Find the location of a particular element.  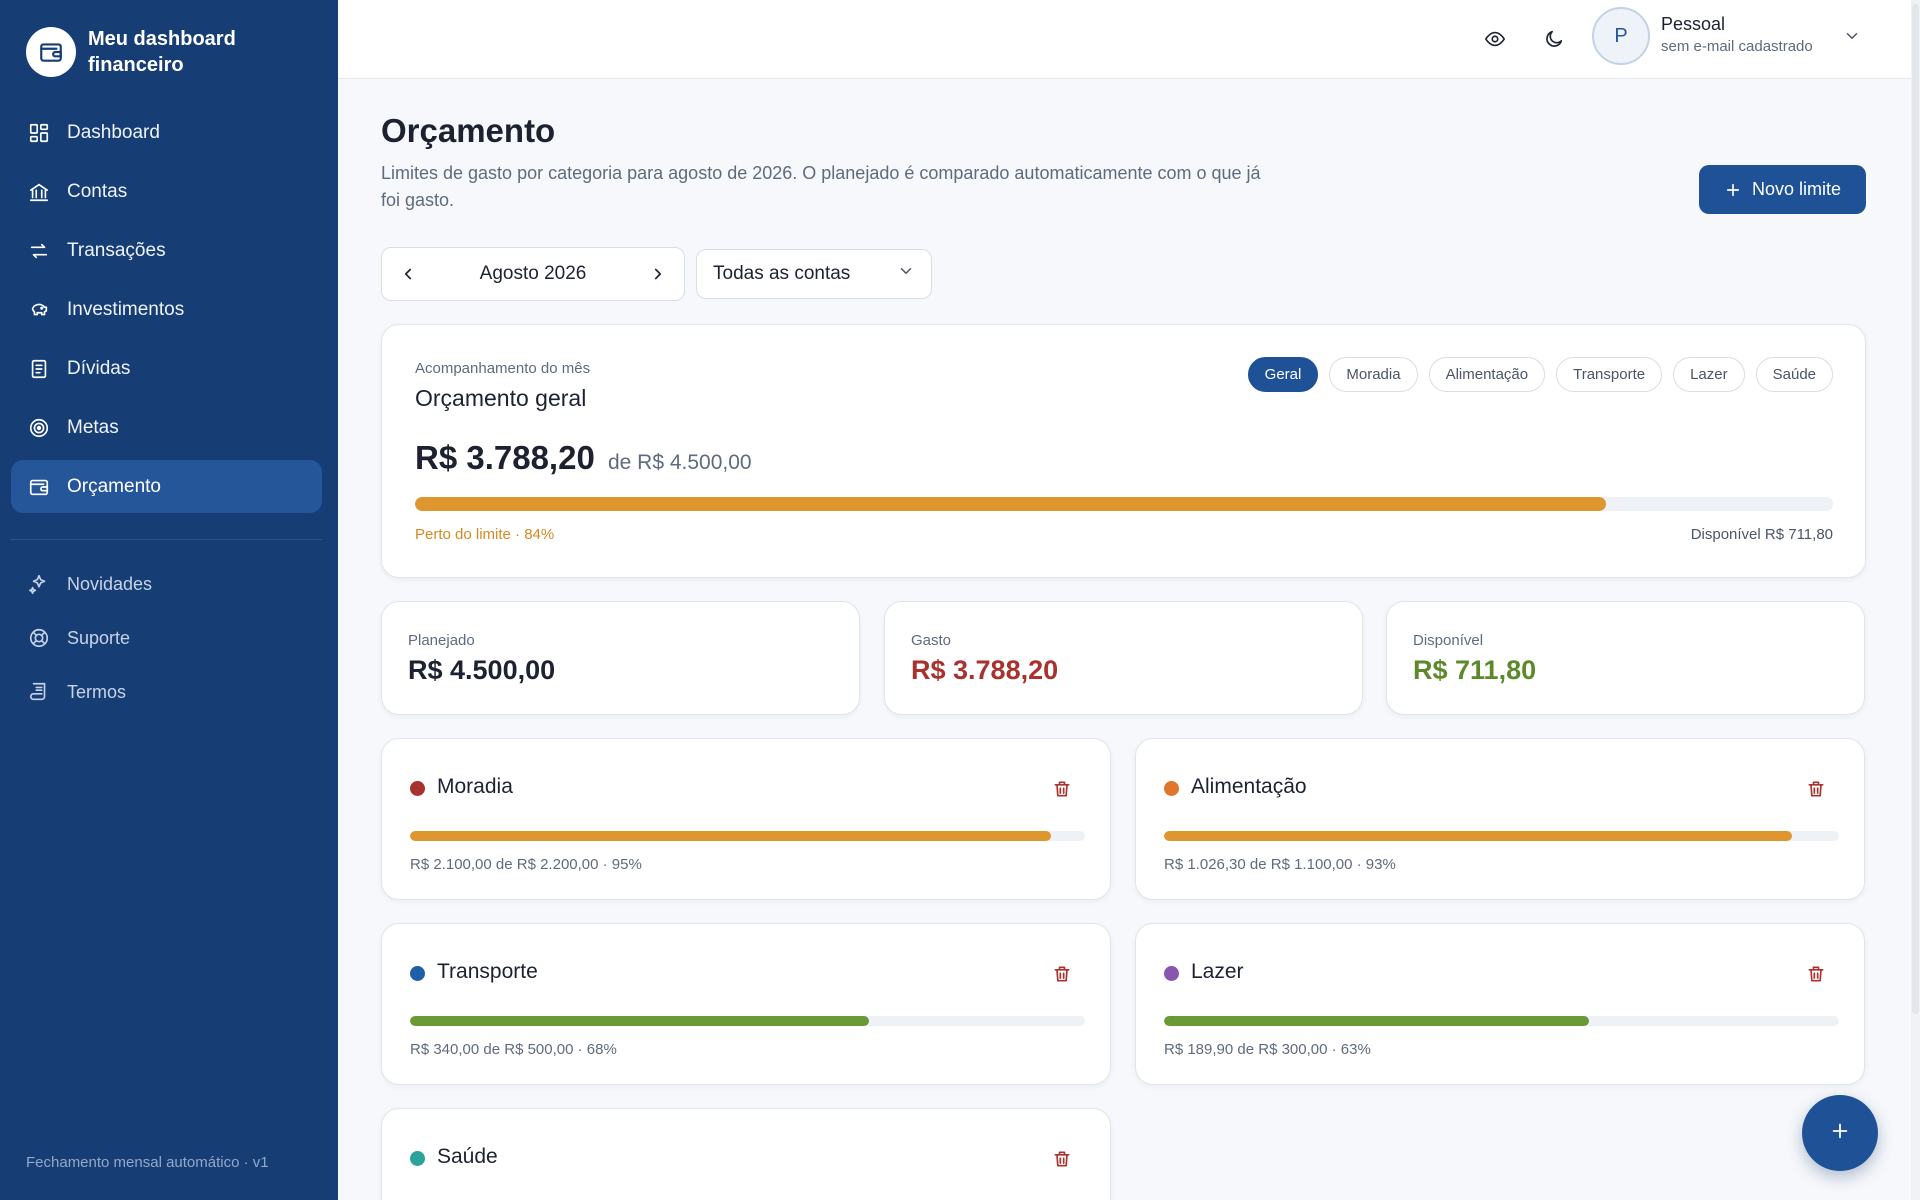

overview-spent: R$ 3.788,20 is located at coordinates (505, 457).